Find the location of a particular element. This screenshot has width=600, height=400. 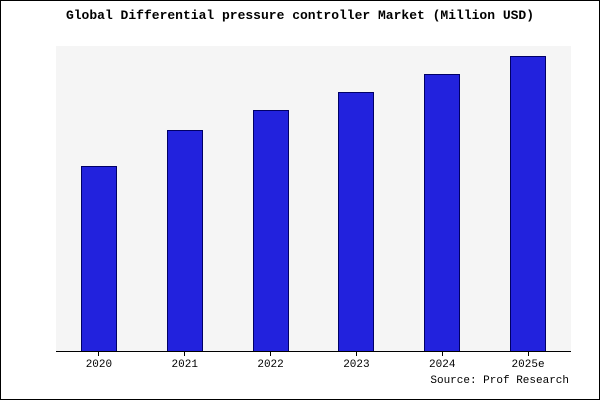

bar-2023 is located at coordinates (356, 221).